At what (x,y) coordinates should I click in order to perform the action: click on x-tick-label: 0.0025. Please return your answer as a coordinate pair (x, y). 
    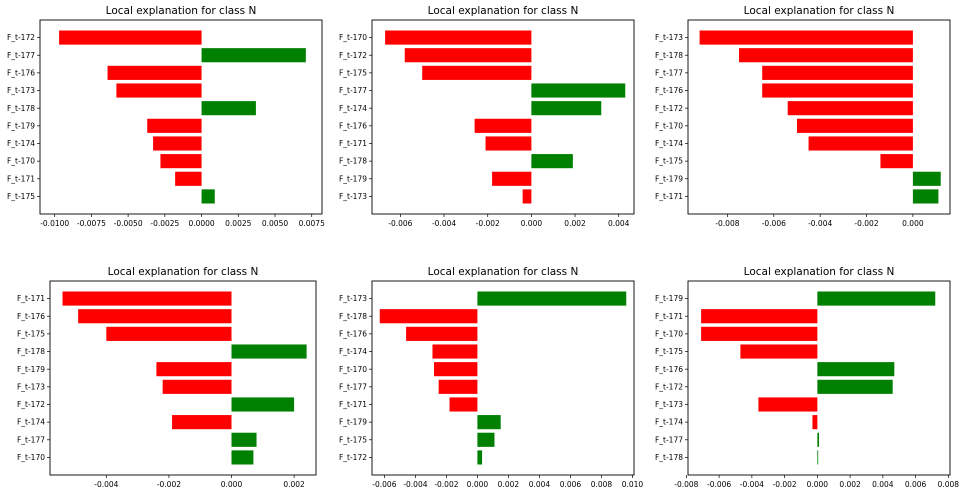
    Looking at the image, I should click on (238, 223).